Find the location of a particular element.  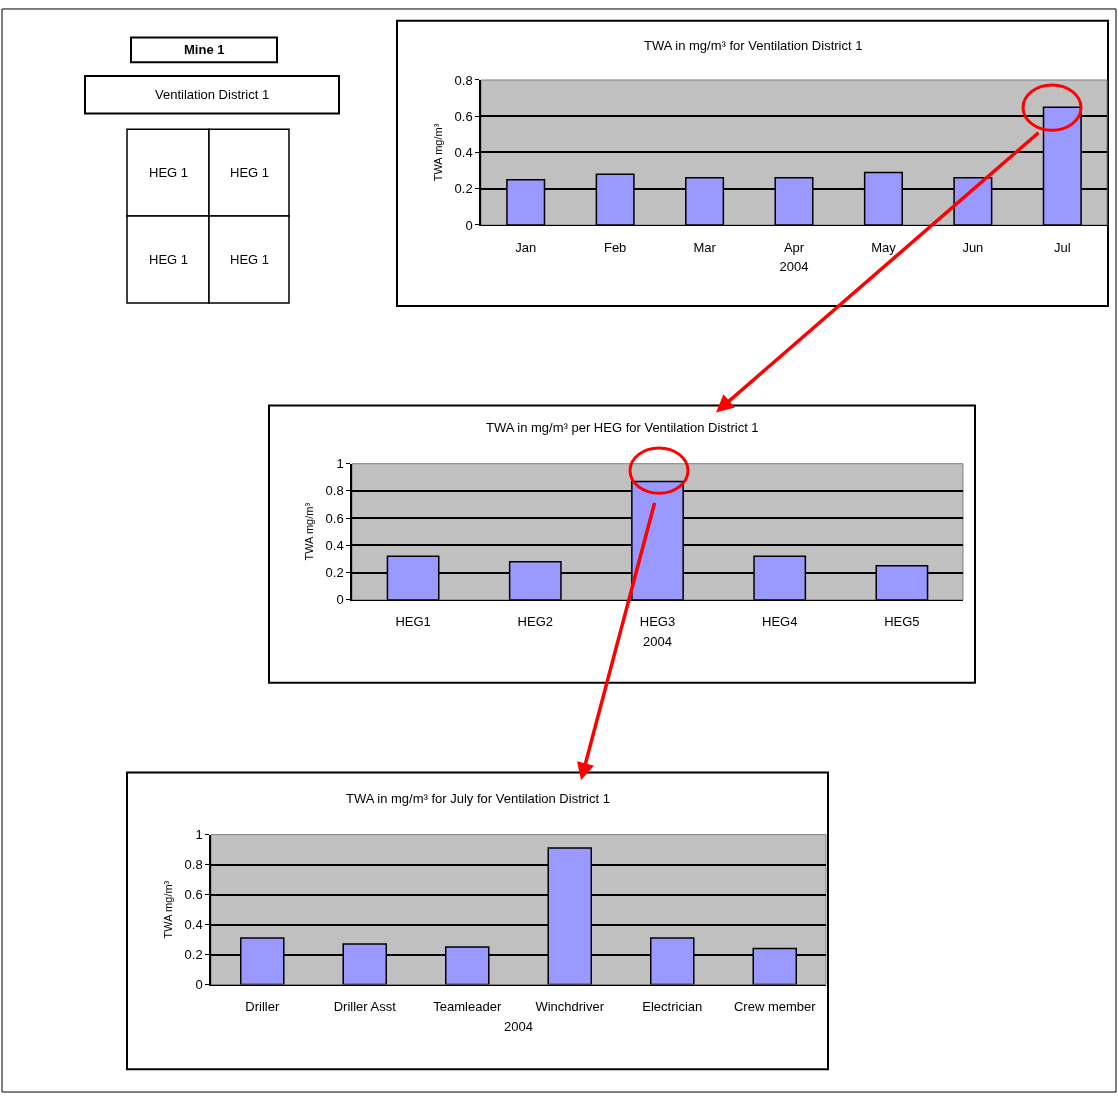

x-tick-label: Driller Asst is located at coordinates (365, 1007).